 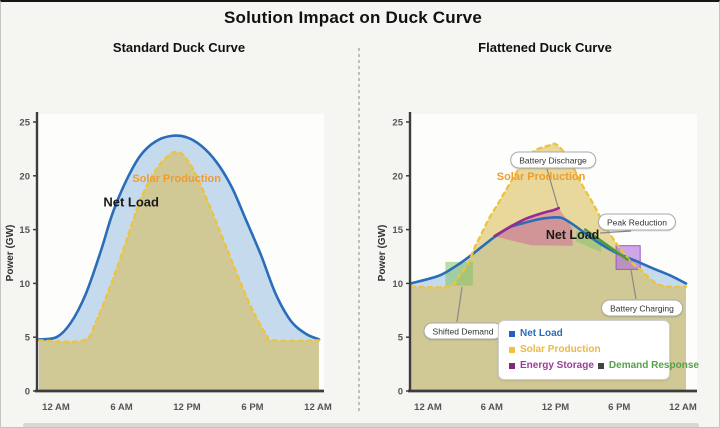 What do you see at coordinates (512, 334) in the screenshot?
I see `net-load-marker-icon` at bounding box center [512, 334].